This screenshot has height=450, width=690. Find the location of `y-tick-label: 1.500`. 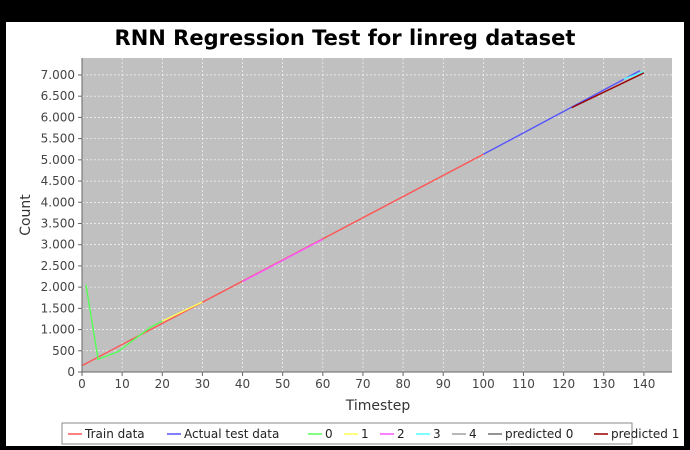

y-tick-label: 1.500 is located at coordinates (58, 308).